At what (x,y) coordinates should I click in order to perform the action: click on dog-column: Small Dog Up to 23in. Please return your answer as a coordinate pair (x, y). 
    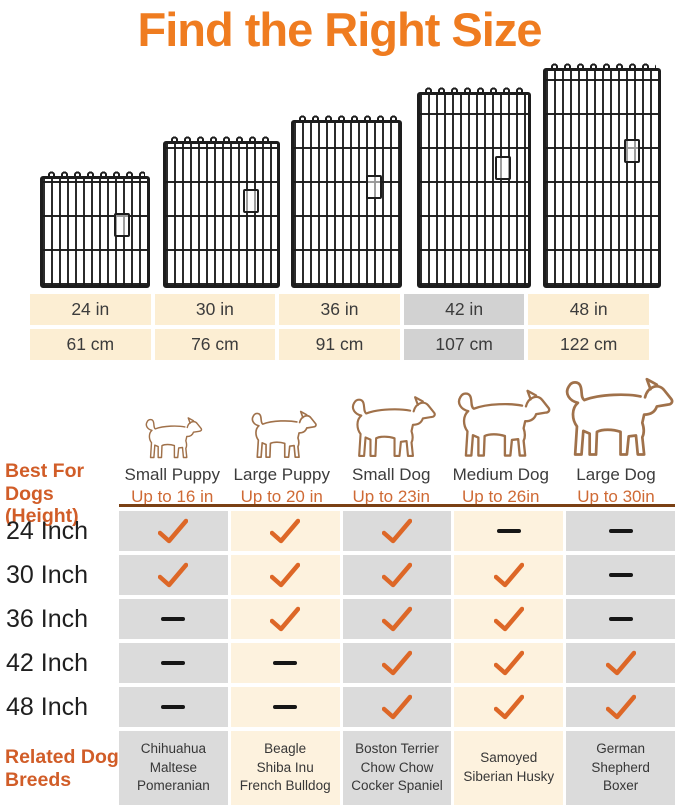
    Looking at the image, I should click on (391, 438).